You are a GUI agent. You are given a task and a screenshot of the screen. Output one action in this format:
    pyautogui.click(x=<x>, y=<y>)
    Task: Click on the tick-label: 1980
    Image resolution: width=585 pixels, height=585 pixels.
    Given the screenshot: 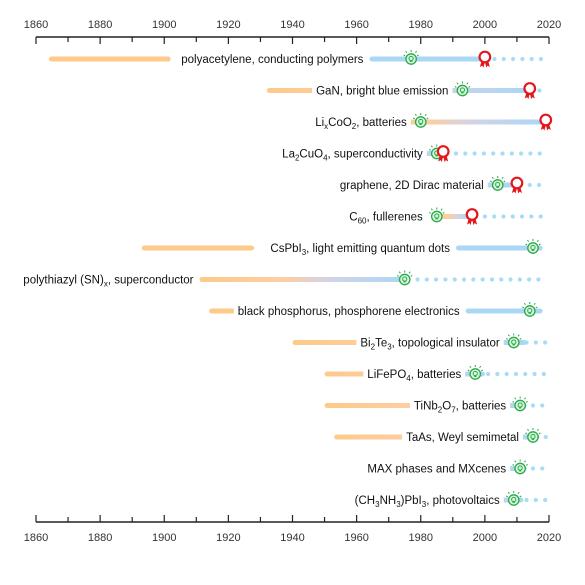 What is the action you would take?
    pyautogui.click(x=421, y=25)
    